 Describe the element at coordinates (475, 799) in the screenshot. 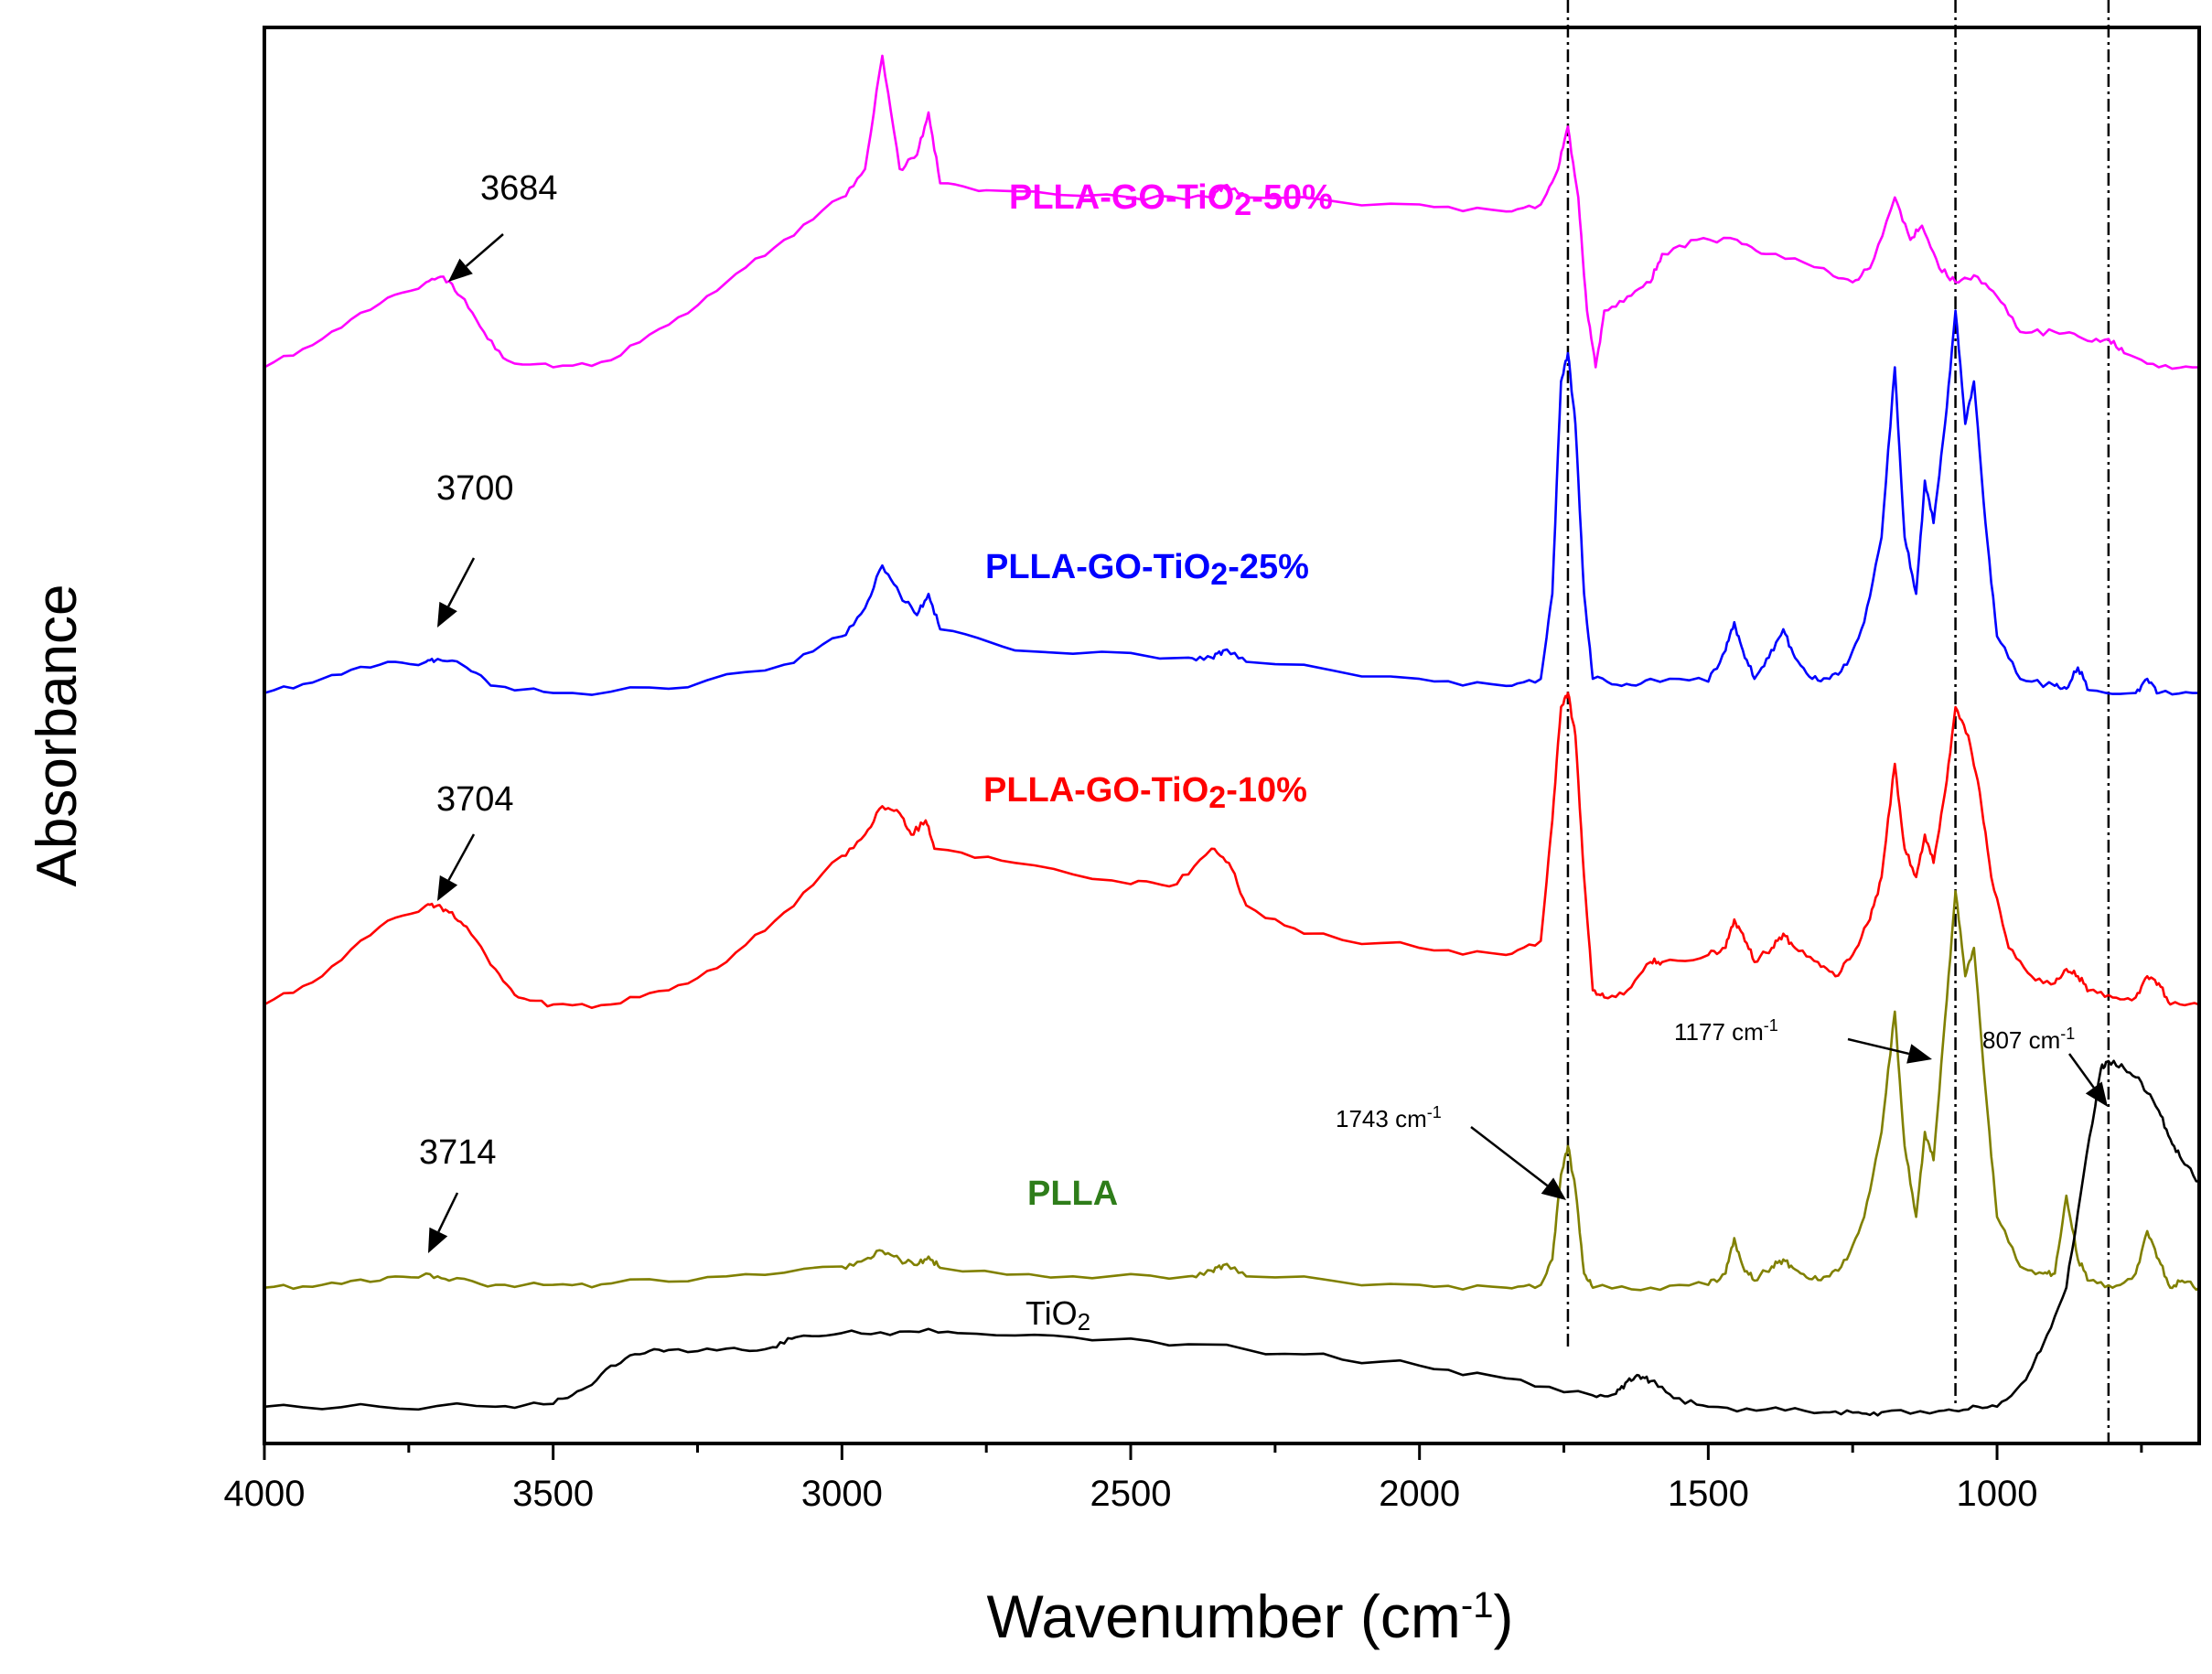

I see `annotation-label: 3704` at that location.